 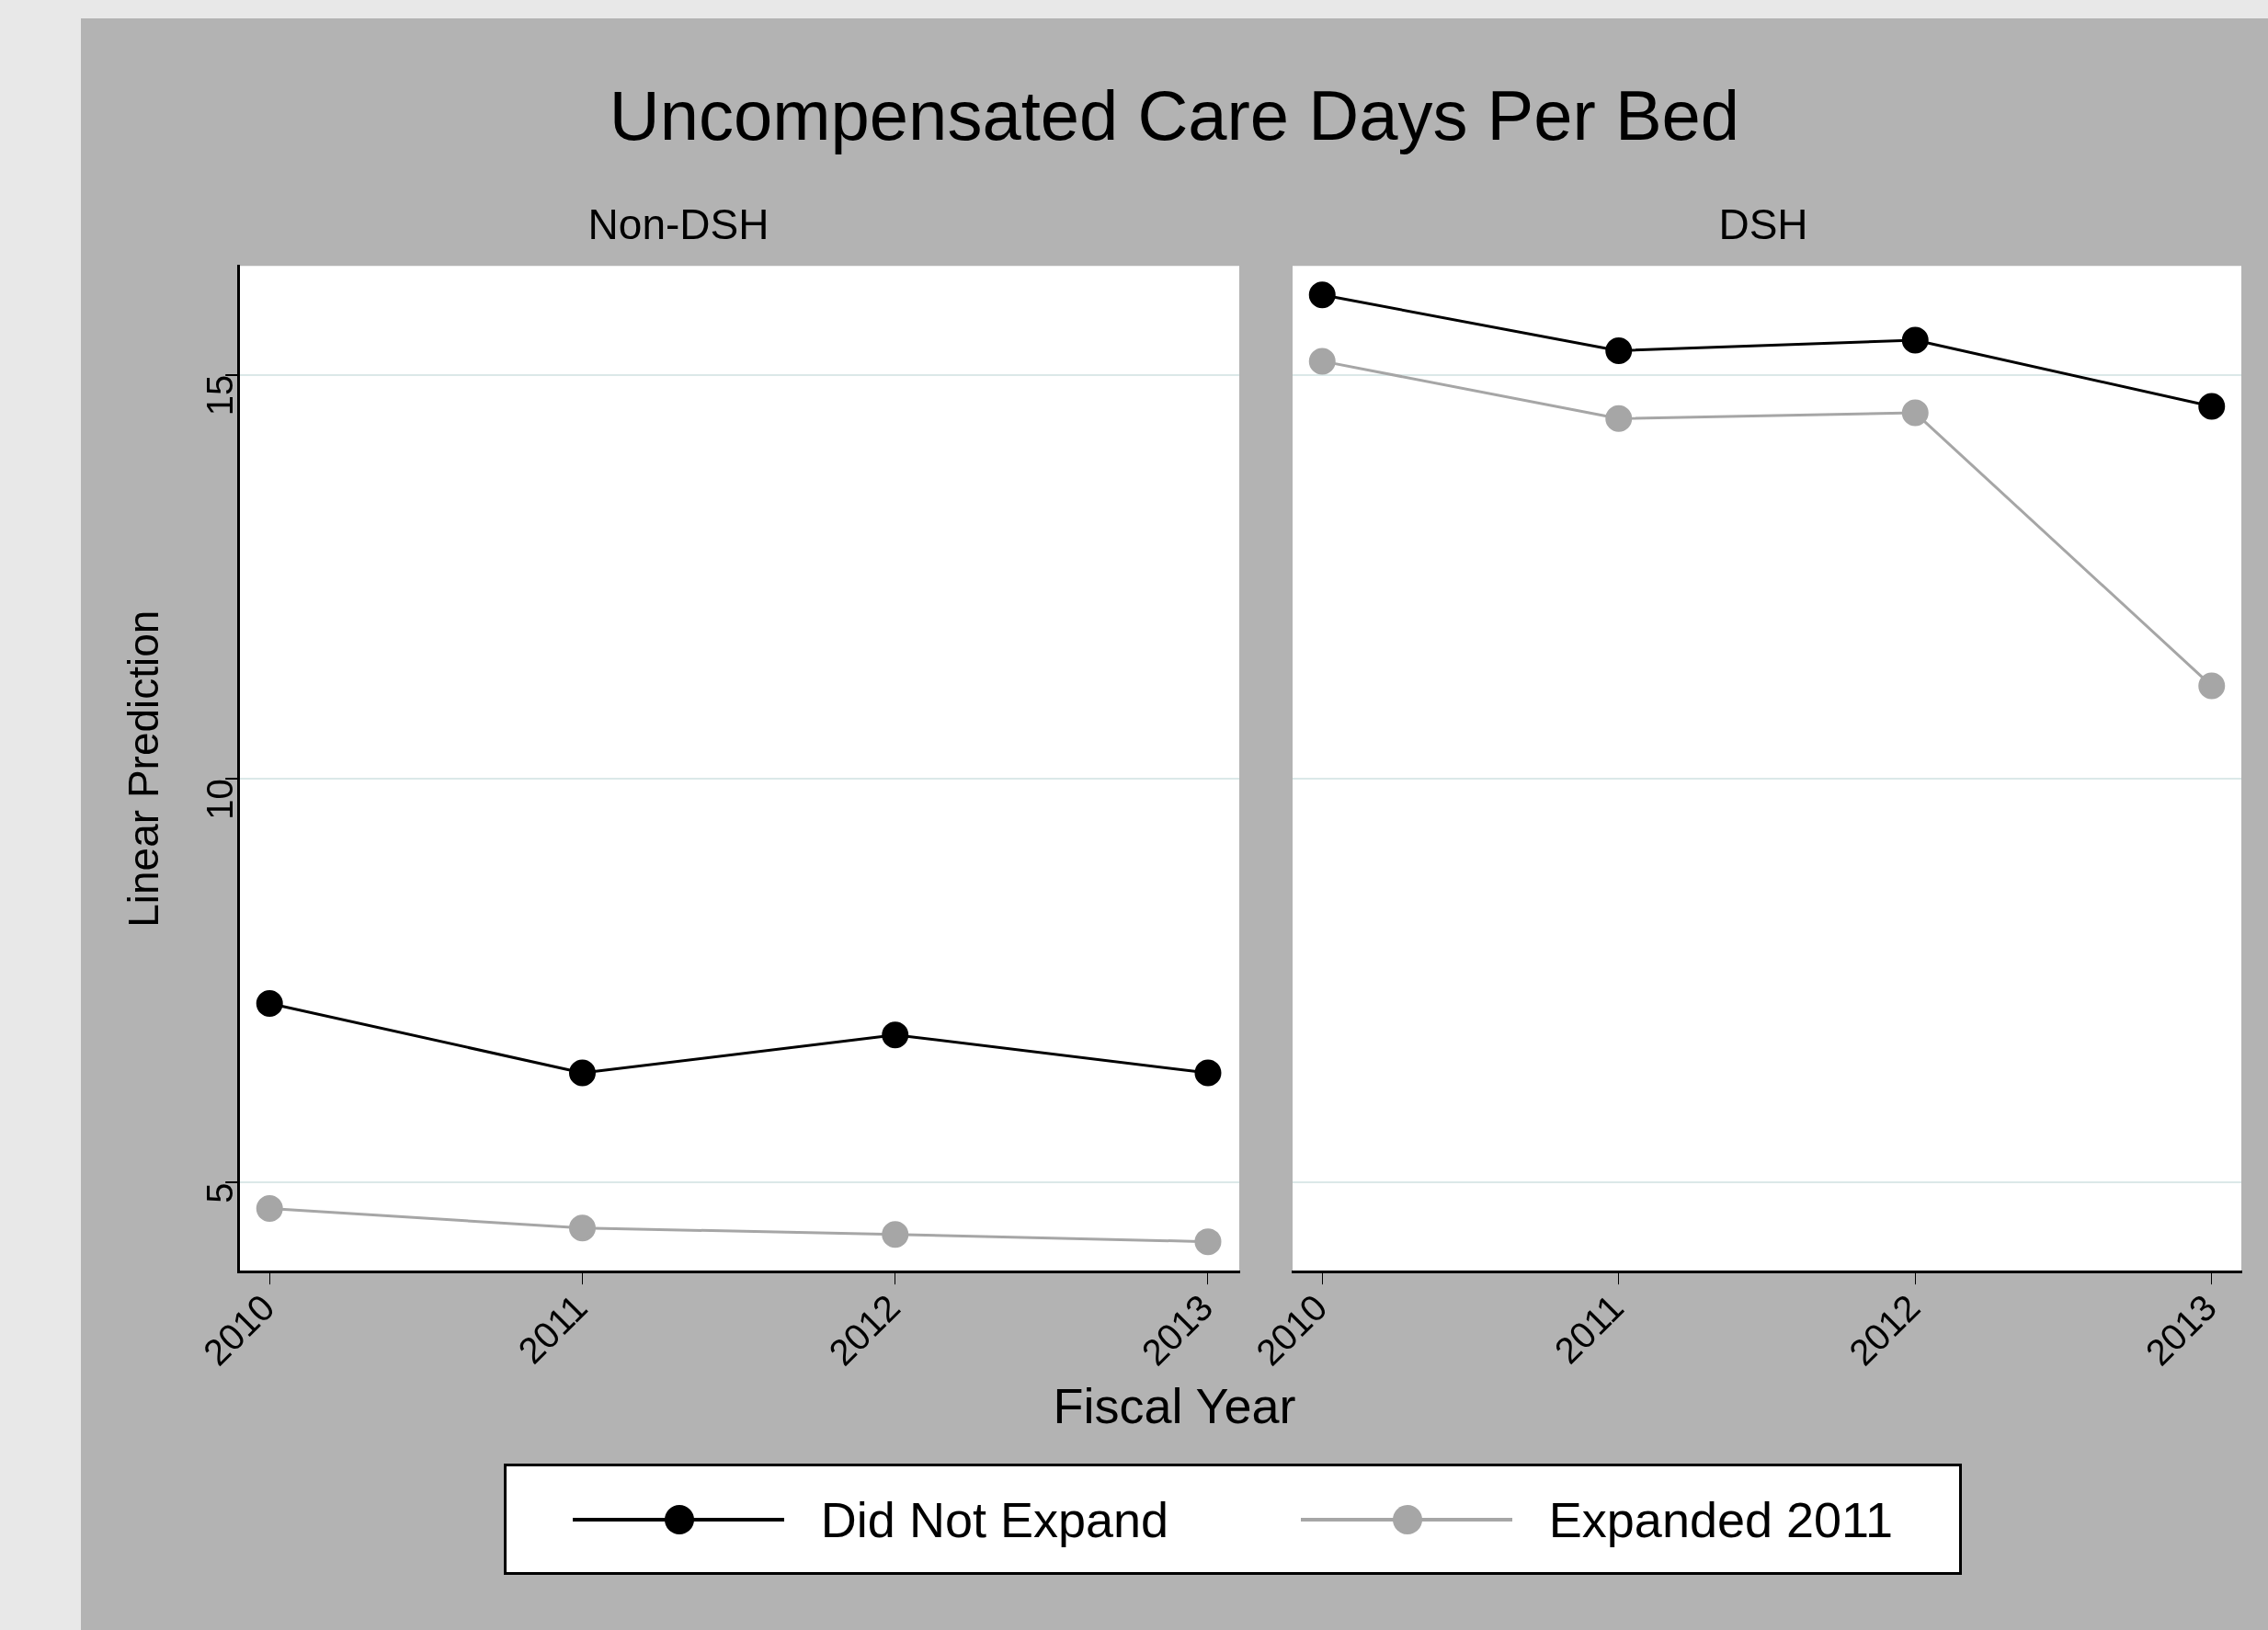 I want to click on y-tick-label: 15, so click(x=220, y=395).